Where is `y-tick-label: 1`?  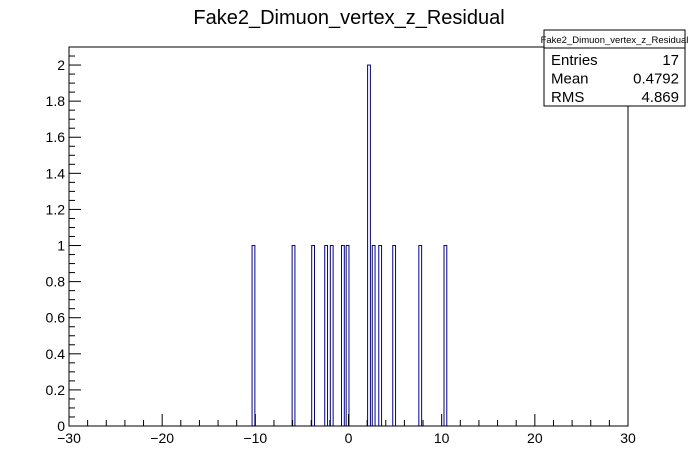 y-tick-label: 1 is located at coordinates (61, 246).